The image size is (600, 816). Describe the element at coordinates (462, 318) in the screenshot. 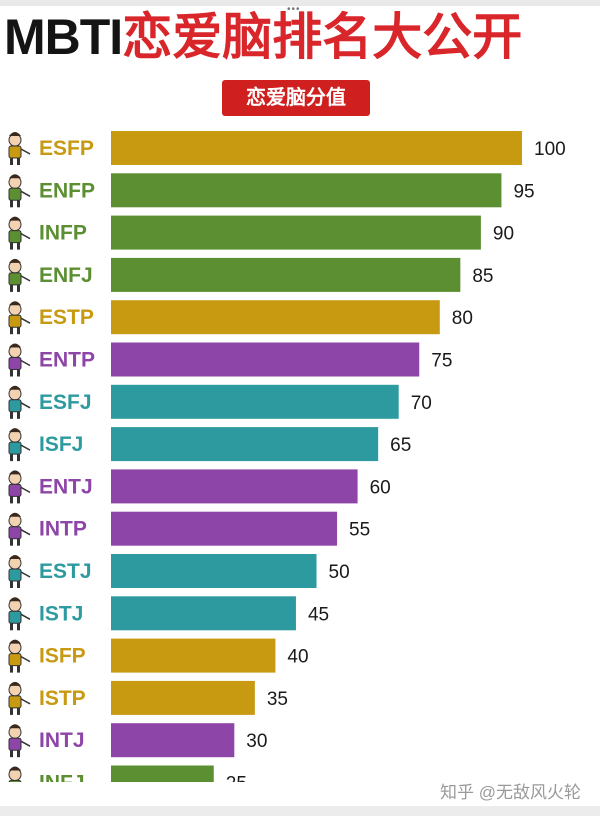

I see `value-label: 80` at that location.